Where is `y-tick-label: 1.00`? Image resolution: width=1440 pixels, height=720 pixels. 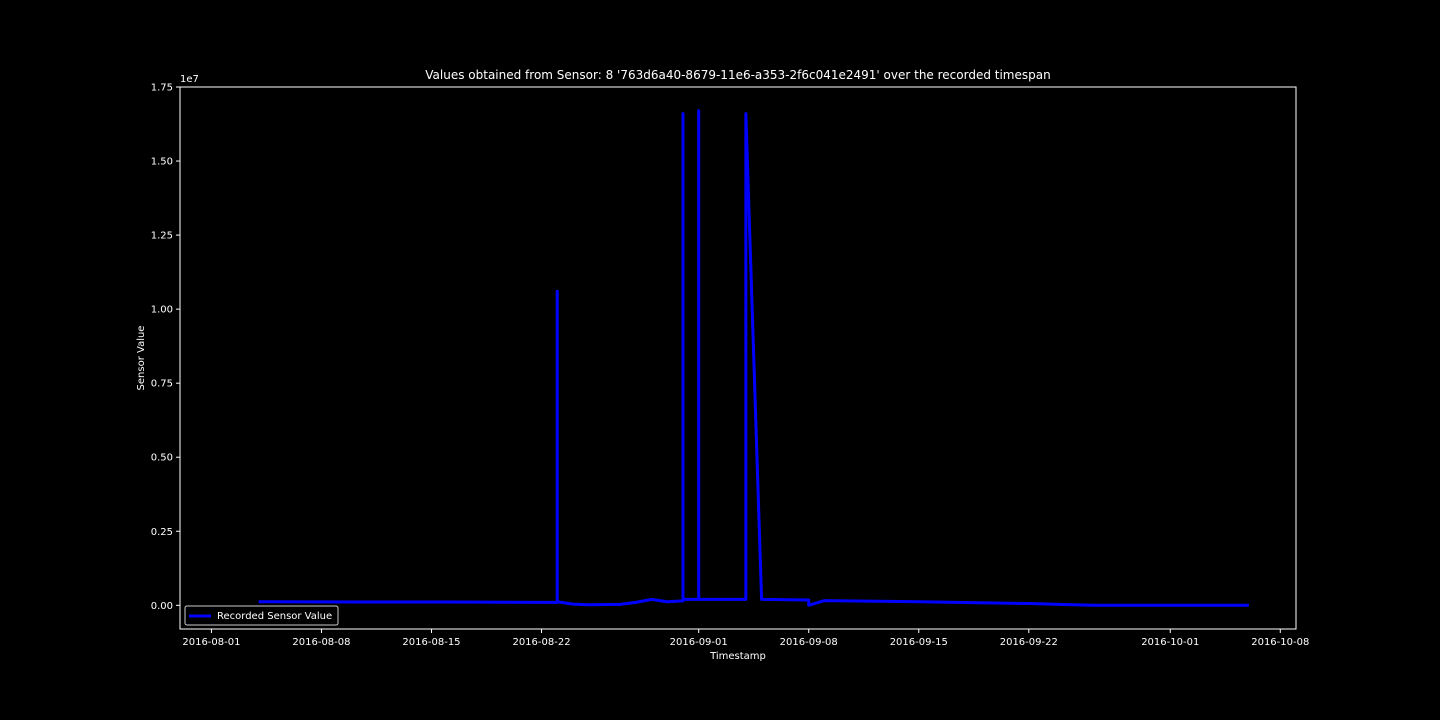
y-tick-label: 1.00 is located at coordinates (162, 310).